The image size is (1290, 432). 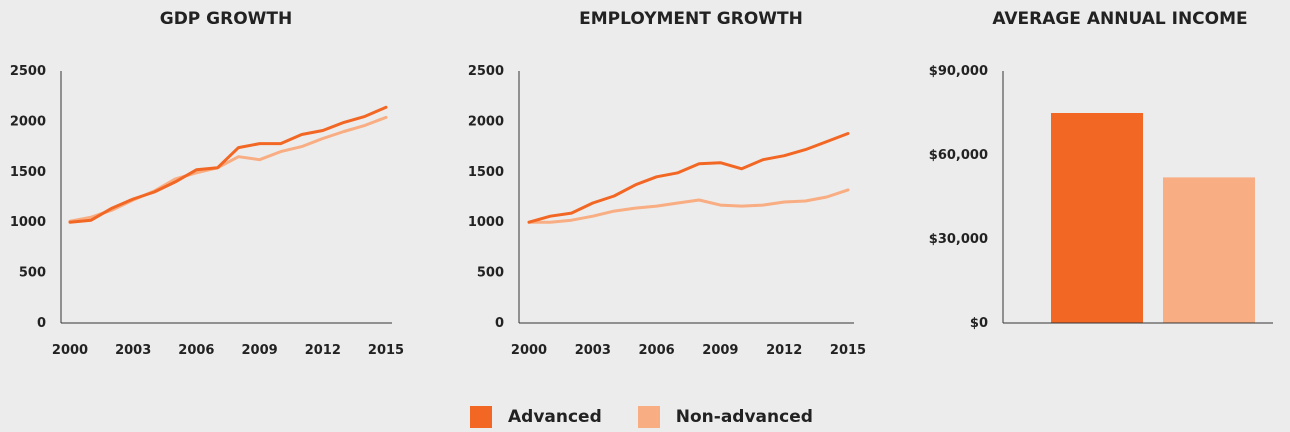 I want to click on gdp-x-tick-label: 2006, so click(x=196, y=350).